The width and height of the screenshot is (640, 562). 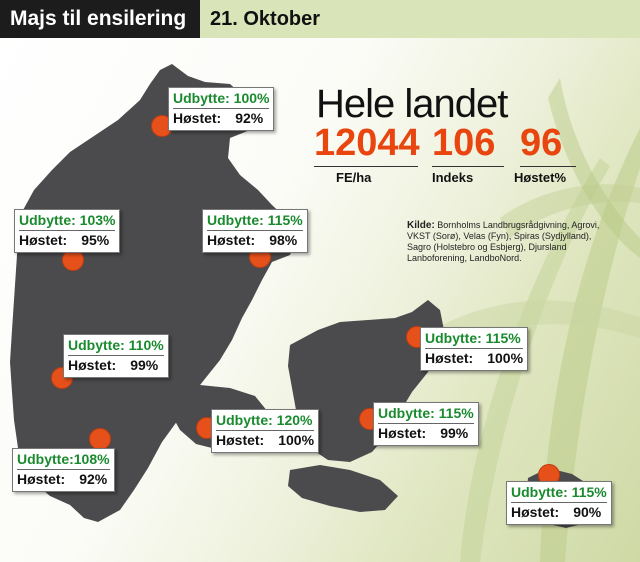 I want to click on yield-value: Udbytte: 103%, so click(x=67, y=221).